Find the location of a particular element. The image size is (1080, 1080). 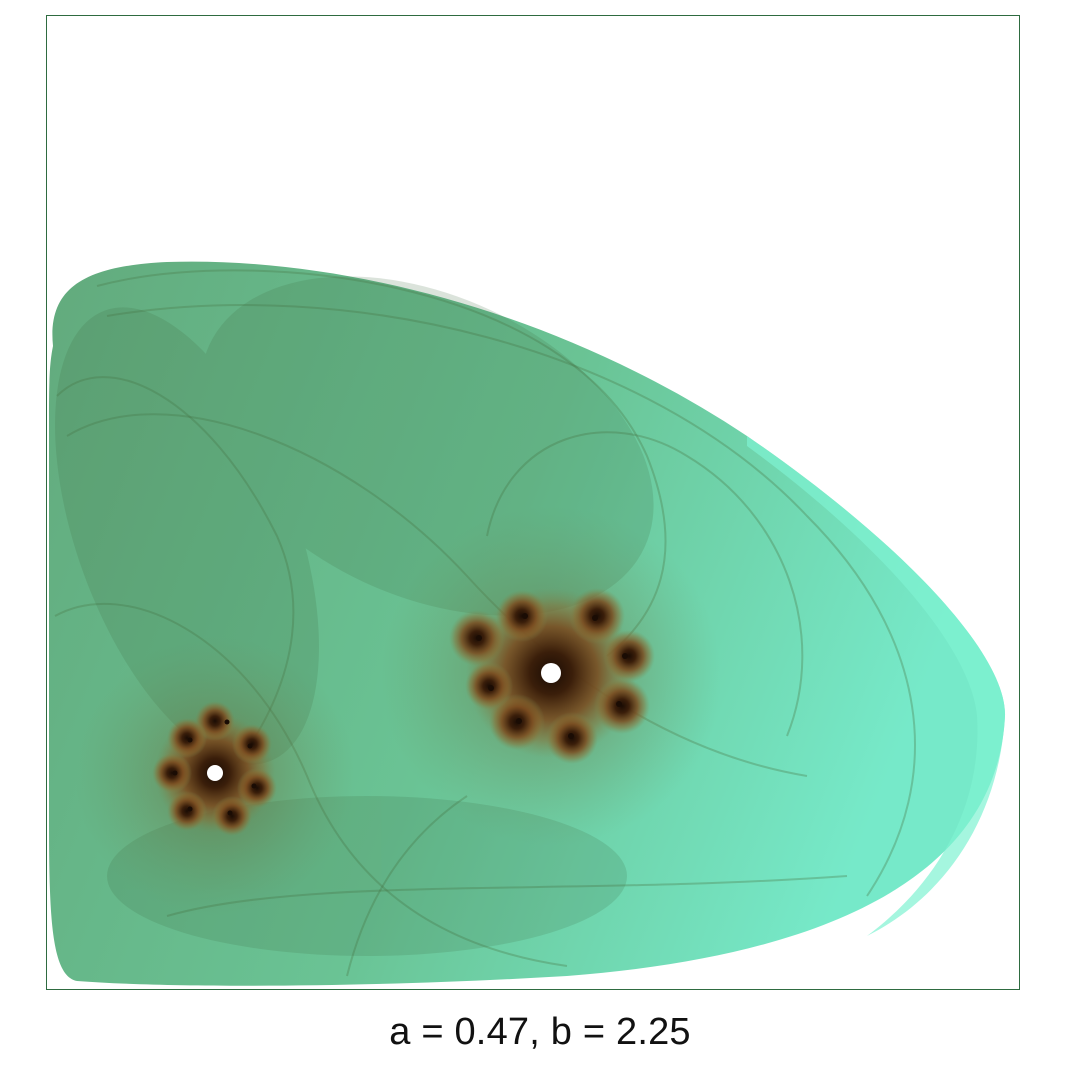

attractor-fringe is located at coordinates (876, 686).